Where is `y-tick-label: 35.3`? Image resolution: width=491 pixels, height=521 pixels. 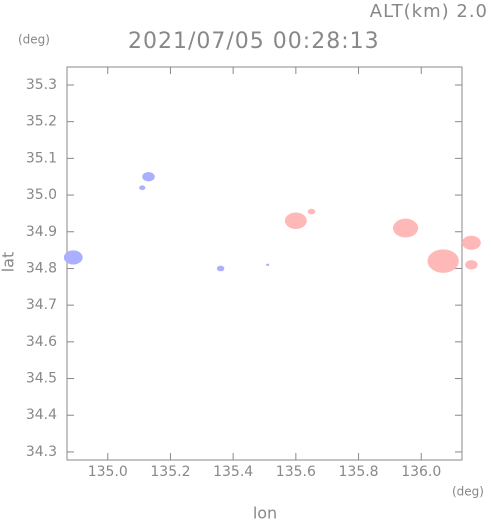 y-tick-label: 35.3 is located at coordinates (41, 85).